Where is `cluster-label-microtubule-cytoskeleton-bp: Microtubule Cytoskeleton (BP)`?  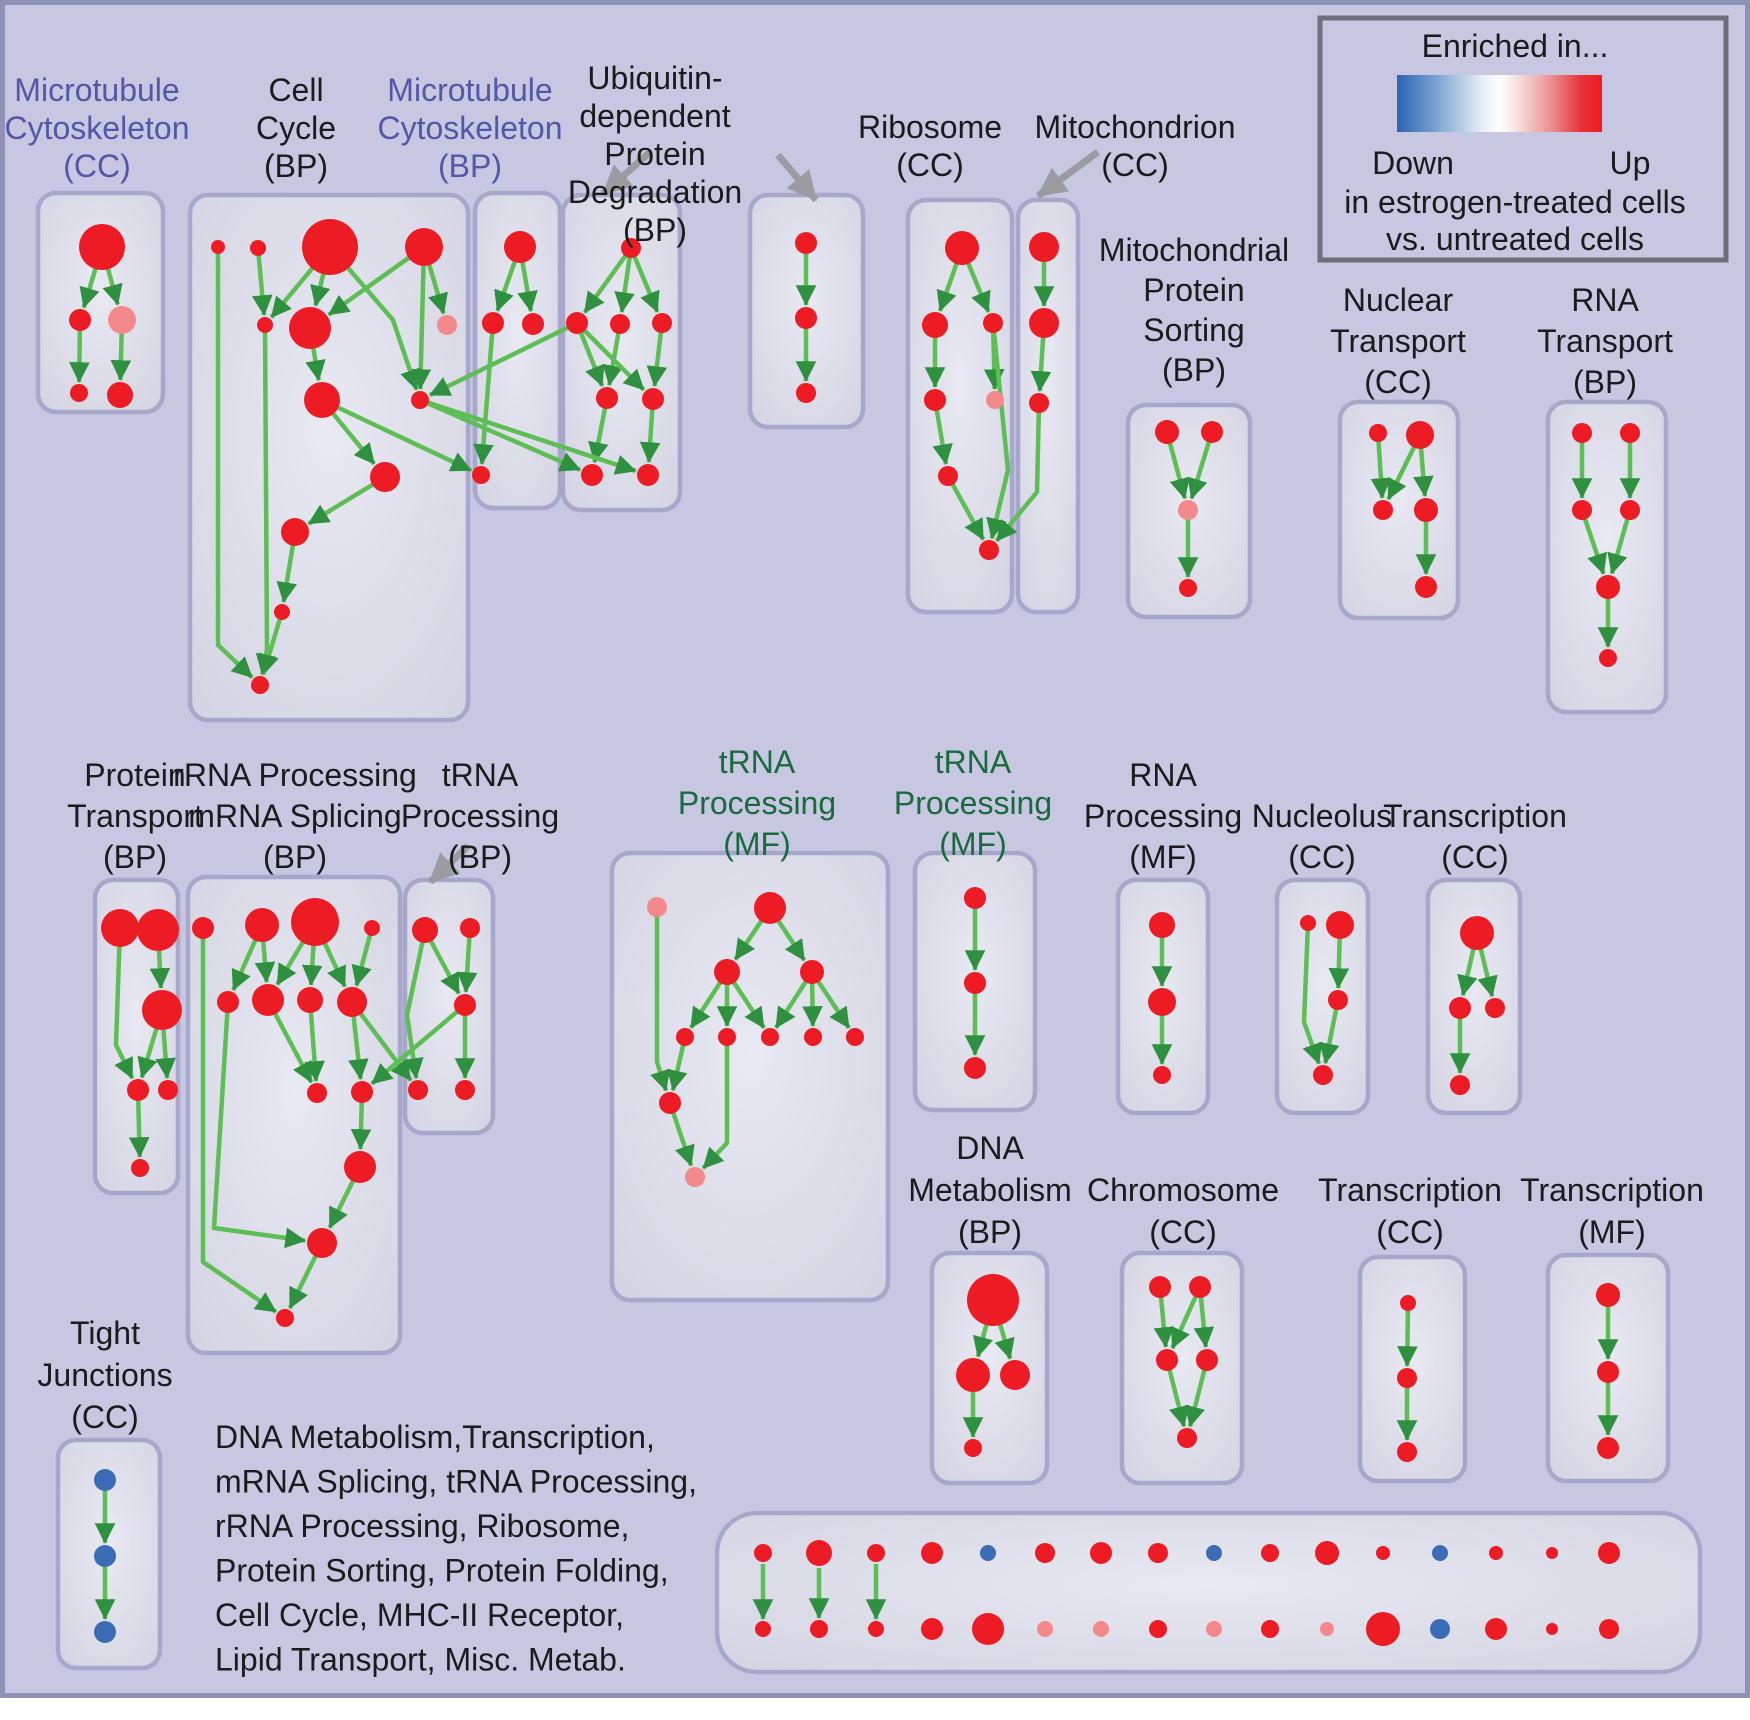 cluster-label-microtubule-cytoskeleton-bp: Microtubule Cytoskeleton (BP) is located at coordinates (470, 128).